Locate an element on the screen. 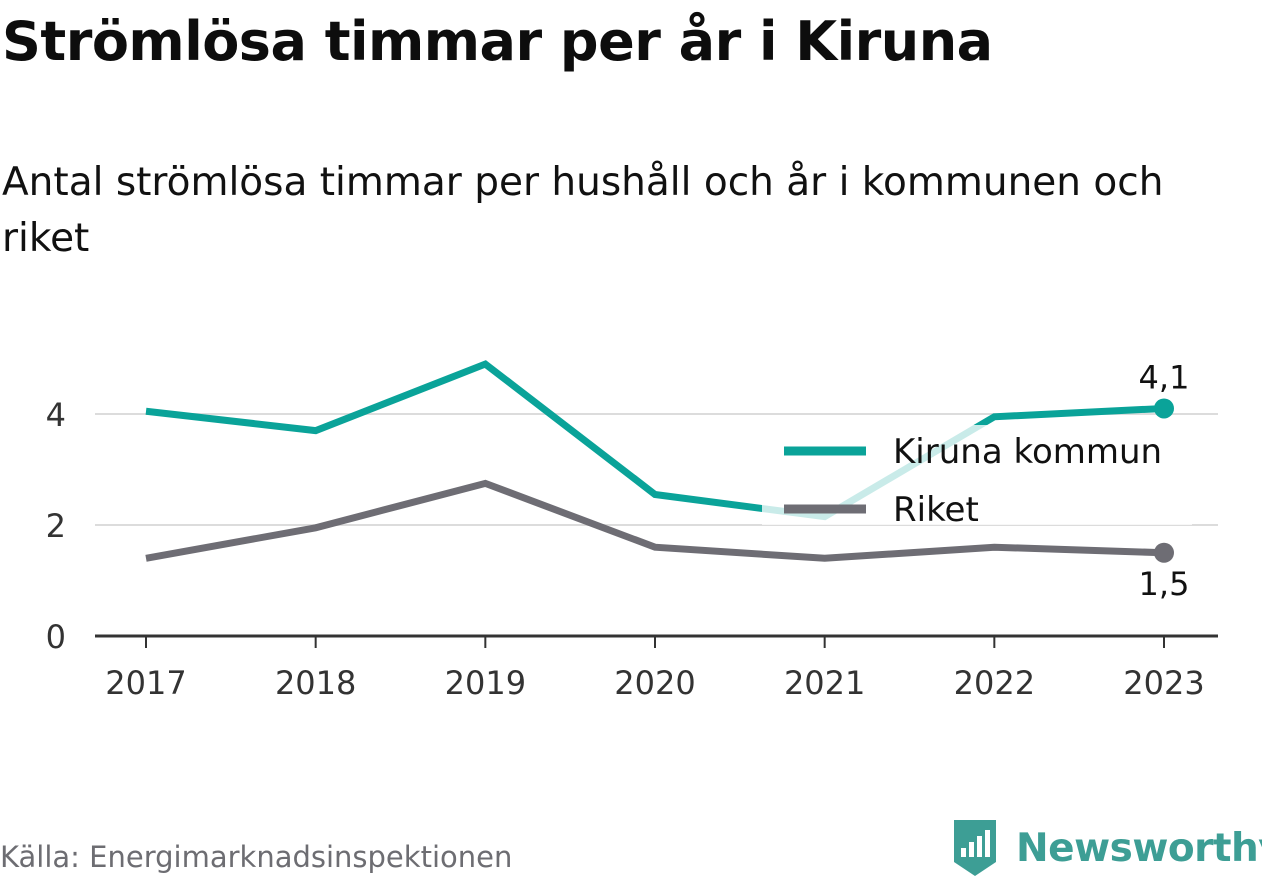 This screenshot has height=879, width=1262. y-tick-label: 0 is located at coordinates (56, 637).